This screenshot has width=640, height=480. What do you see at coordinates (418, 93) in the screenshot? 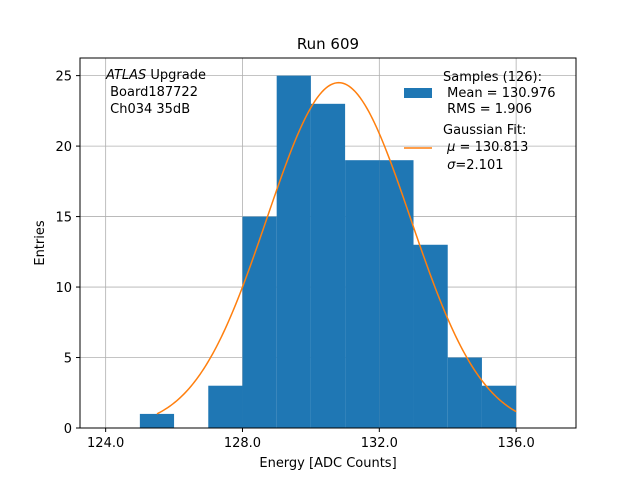
I see `legend-samples-swatch` at bounding box center [418, 93].